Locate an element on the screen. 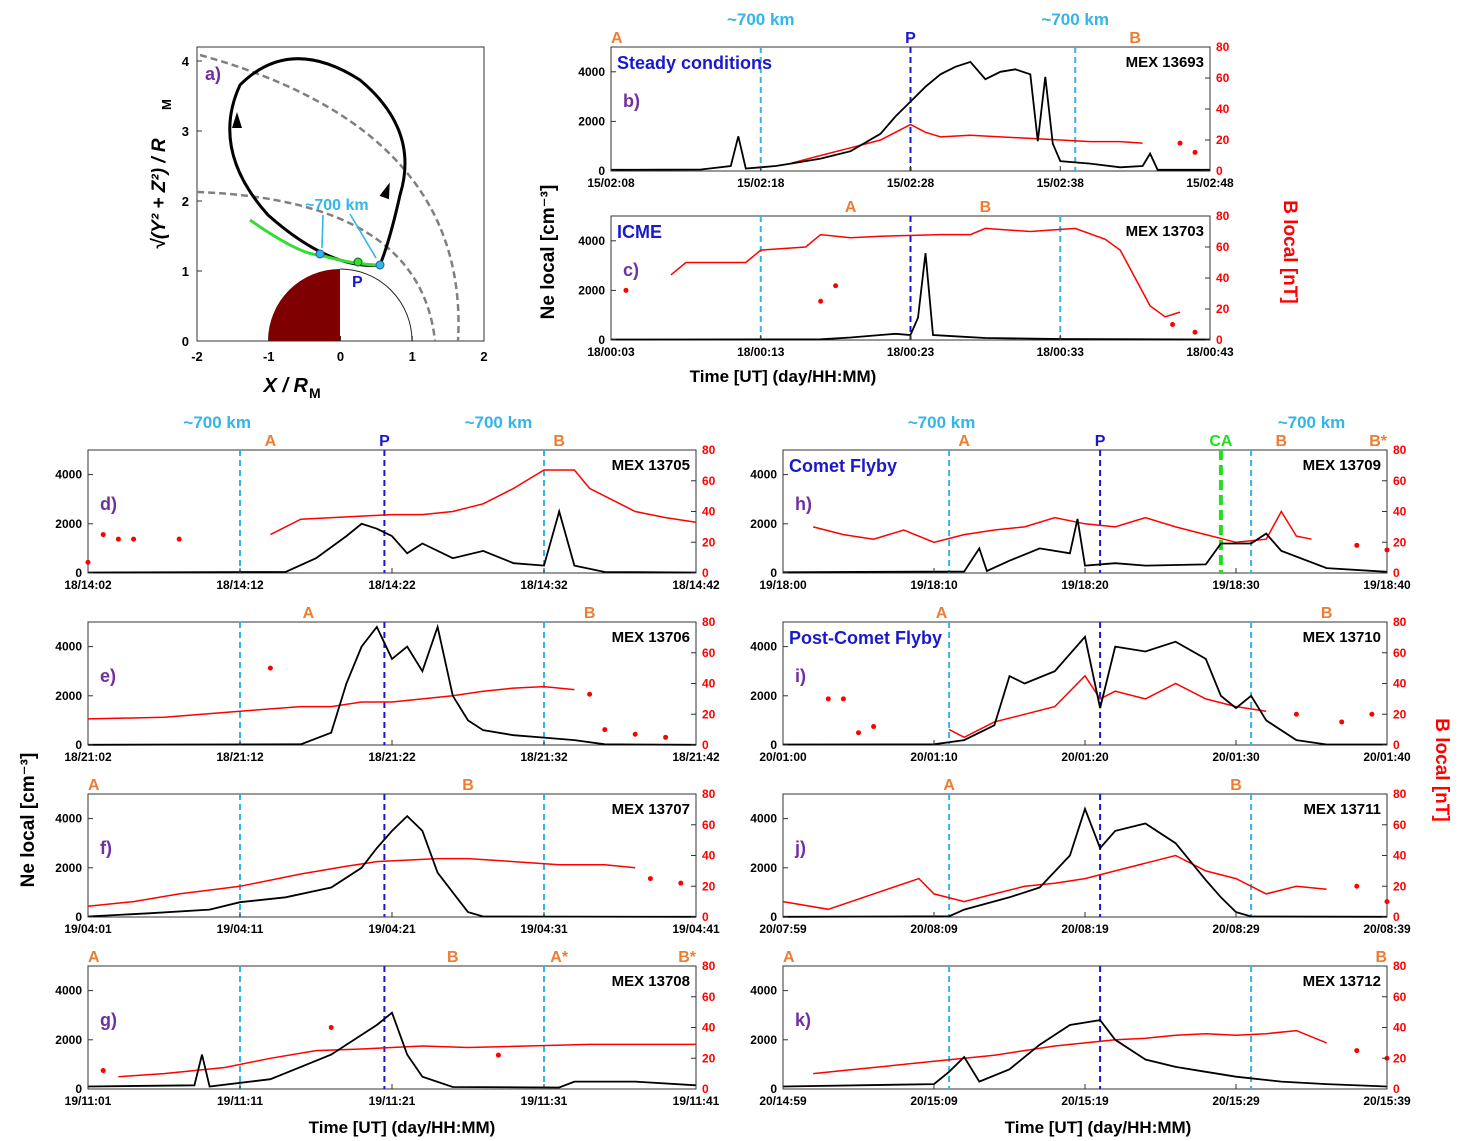  orbit-number: MEX 13710 is located at coordinates (1342, 637).